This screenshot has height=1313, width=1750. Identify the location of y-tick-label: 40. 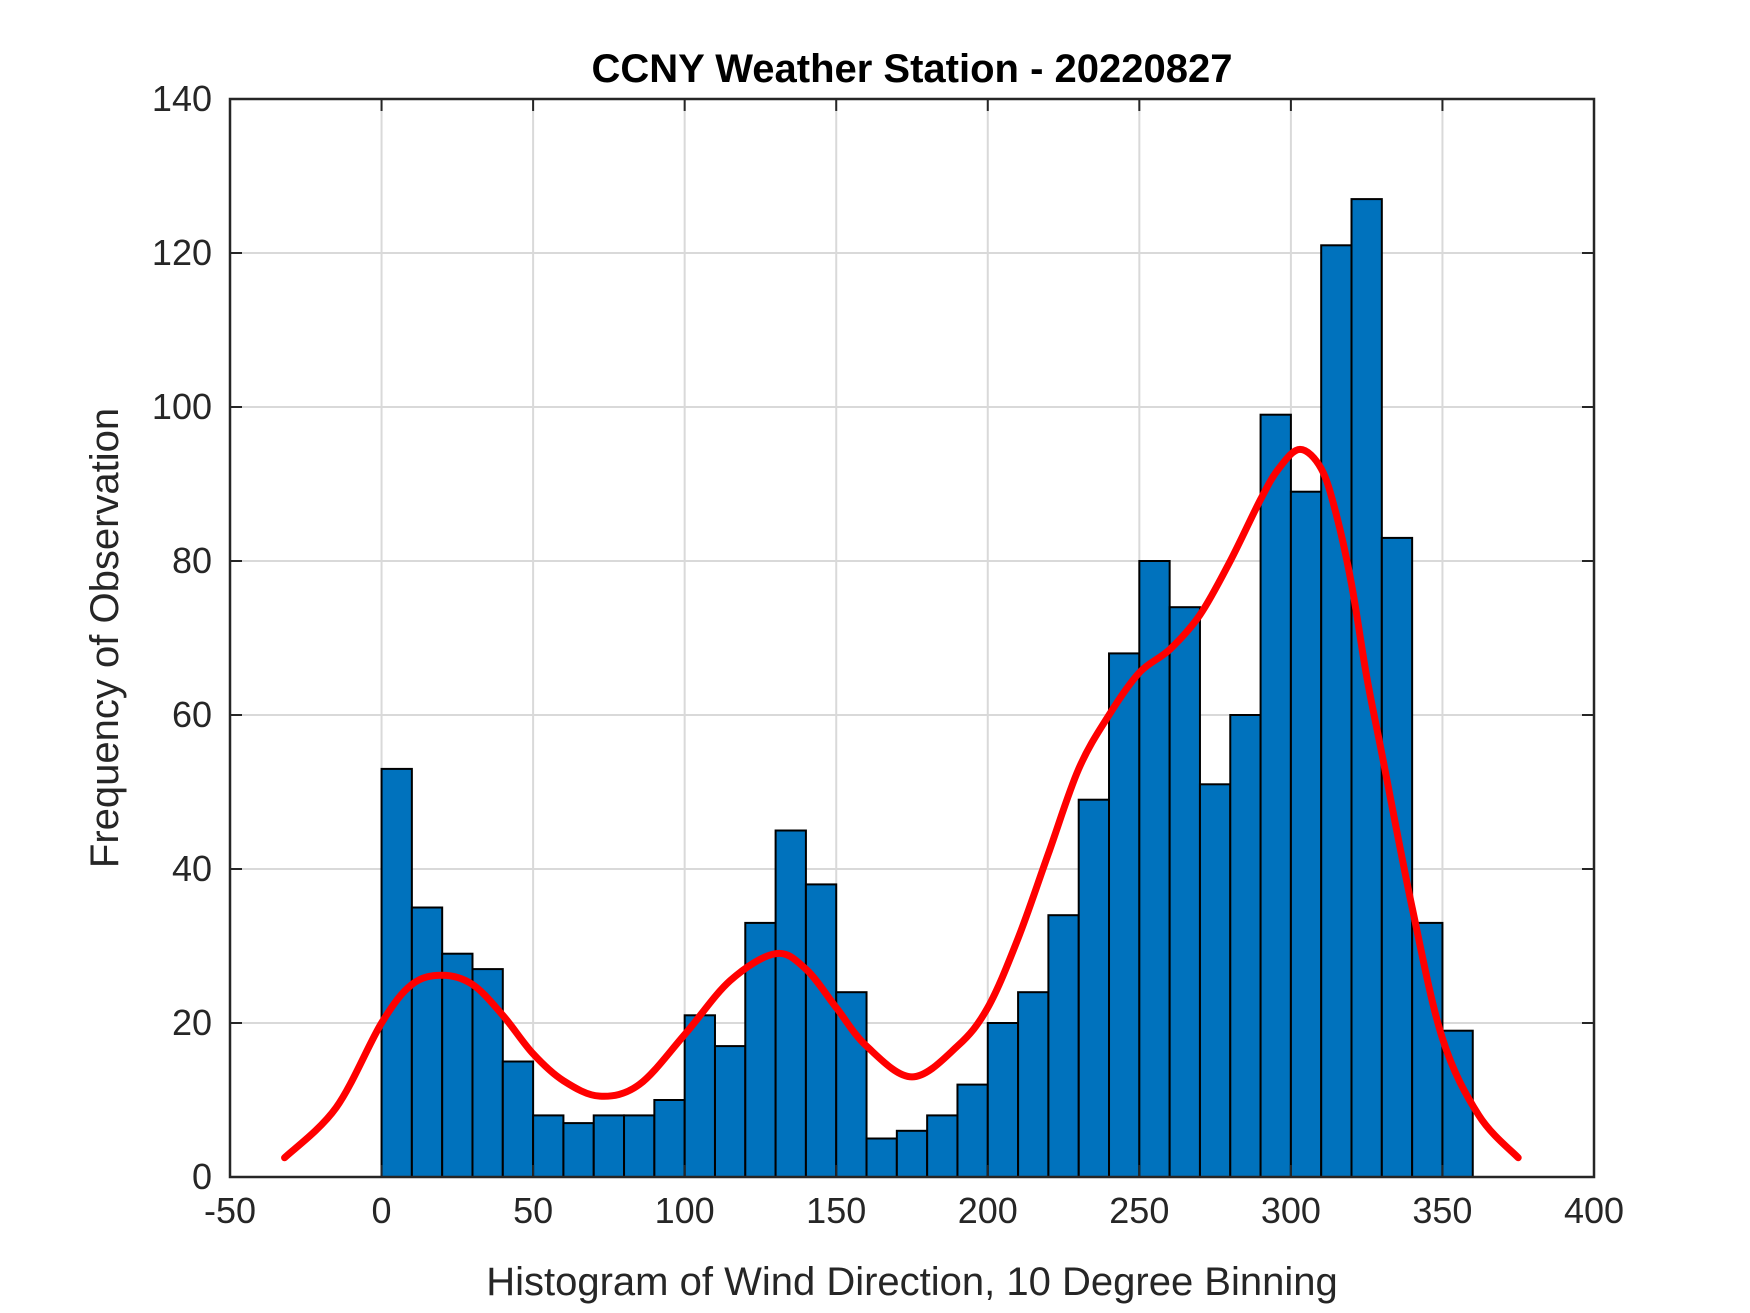
(192, 868).